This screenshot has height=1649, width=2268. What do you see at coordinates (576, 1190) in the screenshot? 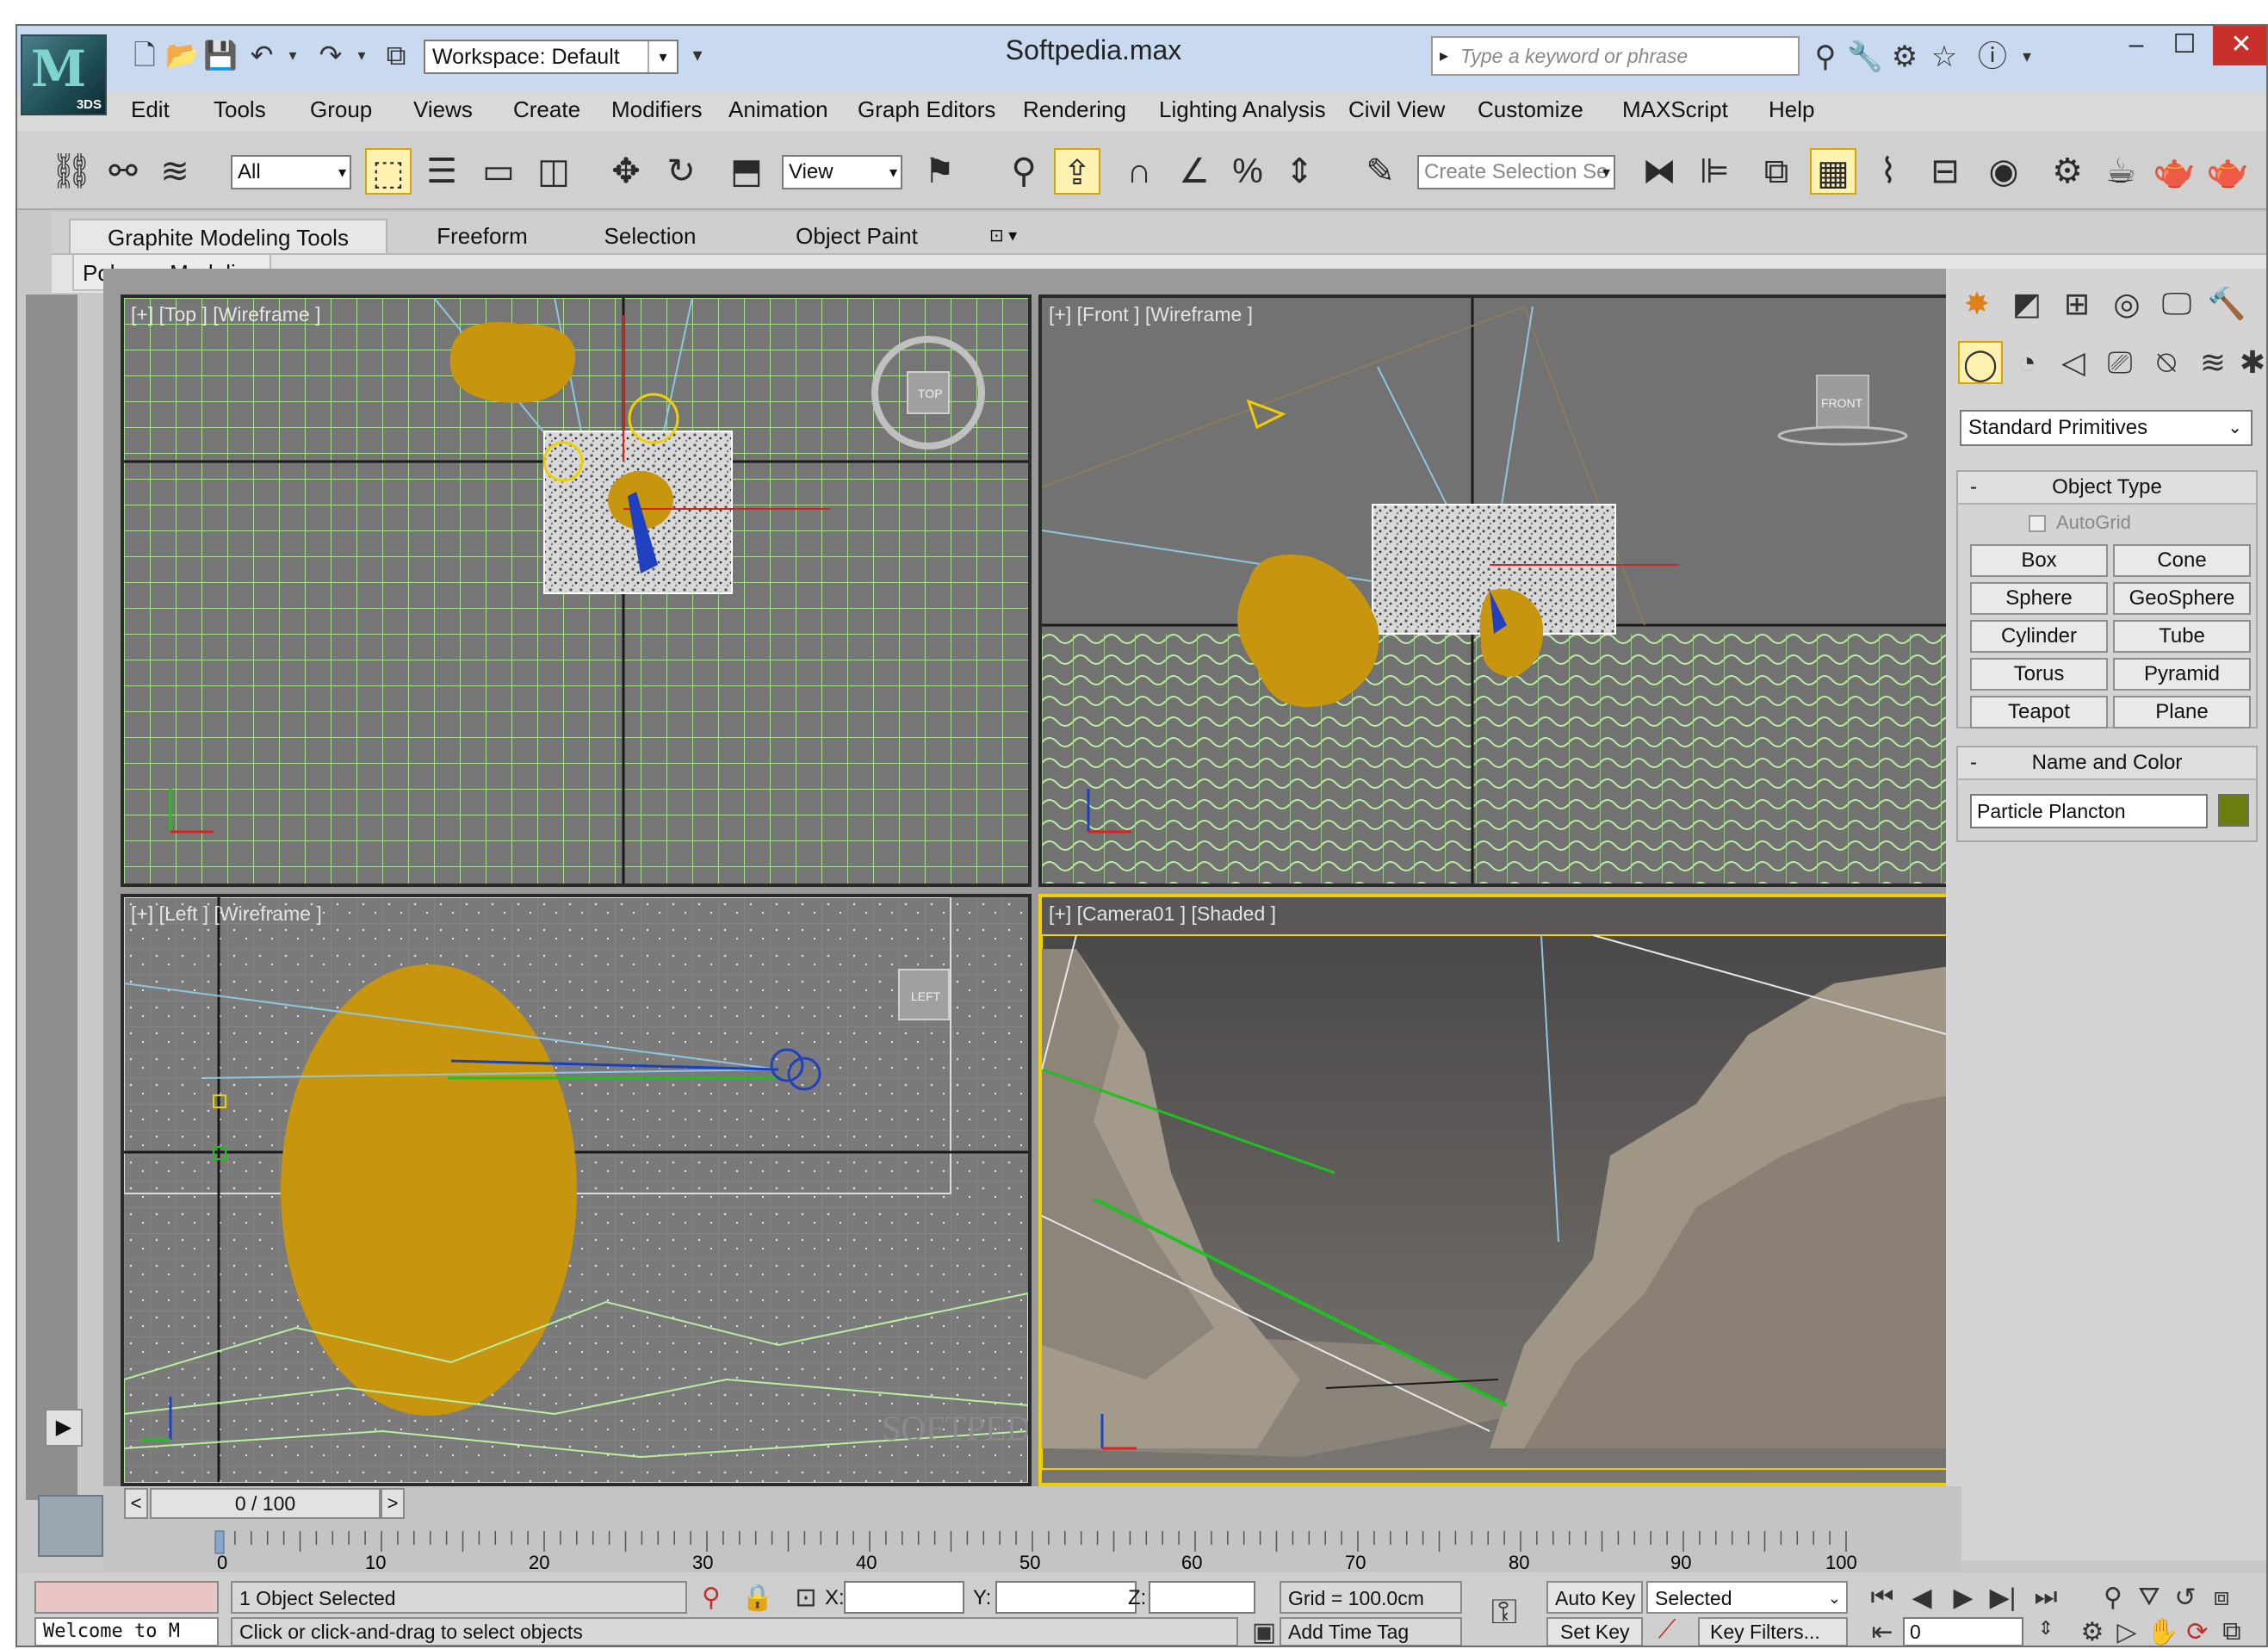
I see `viewport-left: [+] [Left ] [Wireframe ]` at bounding box center [576, 1190].